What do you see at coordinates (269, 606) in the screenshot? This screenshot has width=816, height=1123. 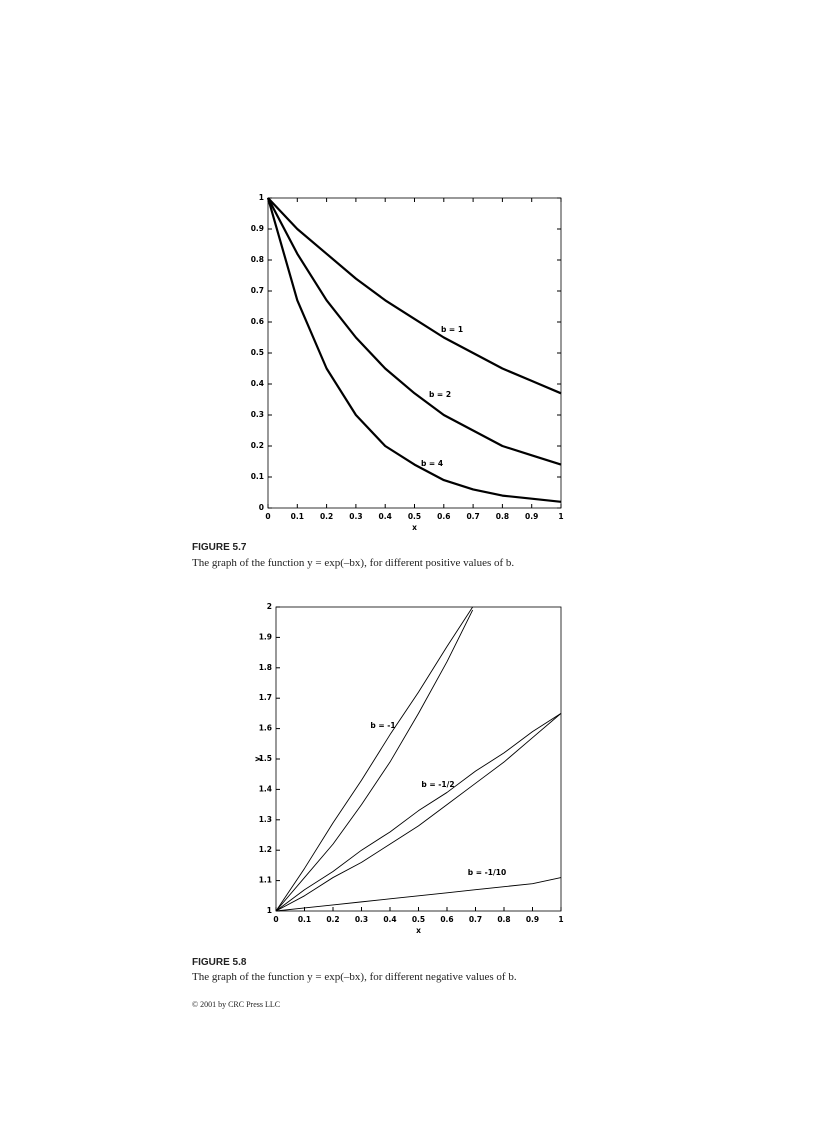 I see `y-tick-label: 2` at bounding box center [269, 606].